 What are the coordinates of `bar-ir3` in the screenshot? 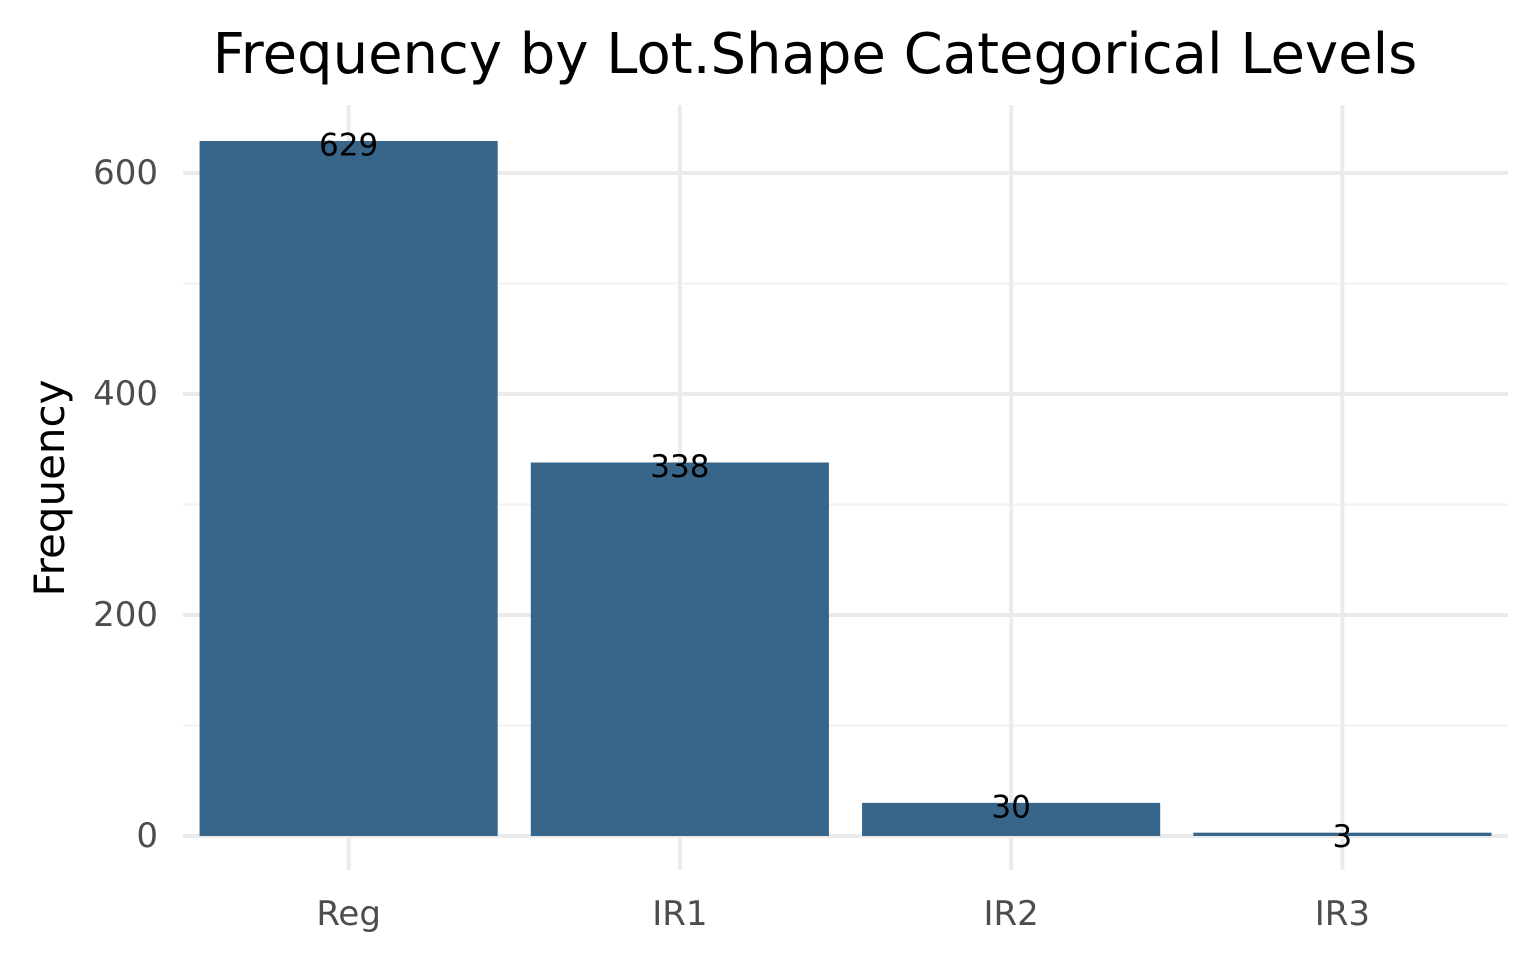 It's located at (1342, 834).